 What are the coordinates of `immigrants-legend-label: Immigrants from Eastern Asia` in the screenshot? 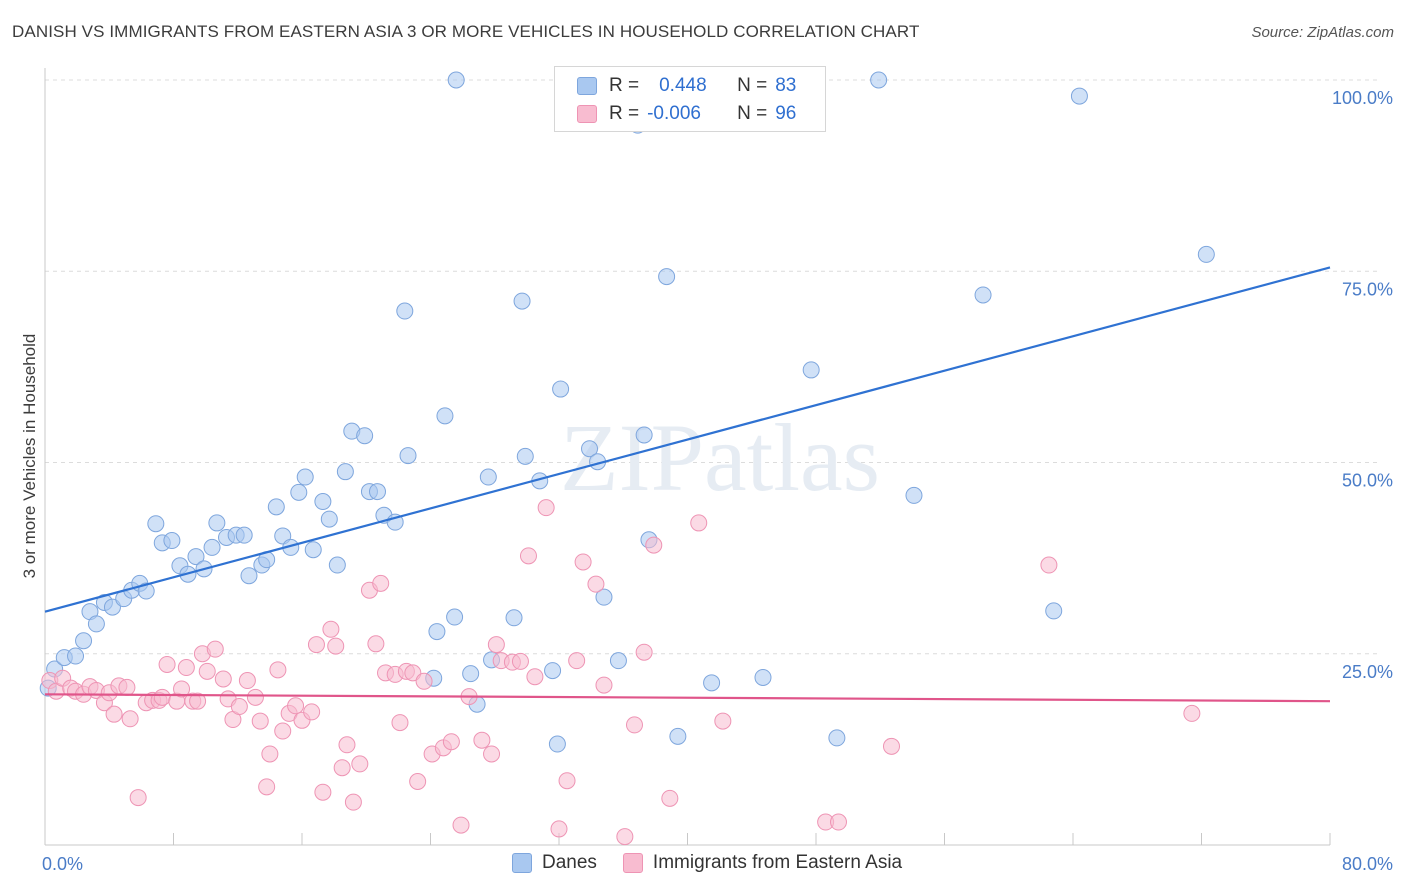 It's located at (777, 862).